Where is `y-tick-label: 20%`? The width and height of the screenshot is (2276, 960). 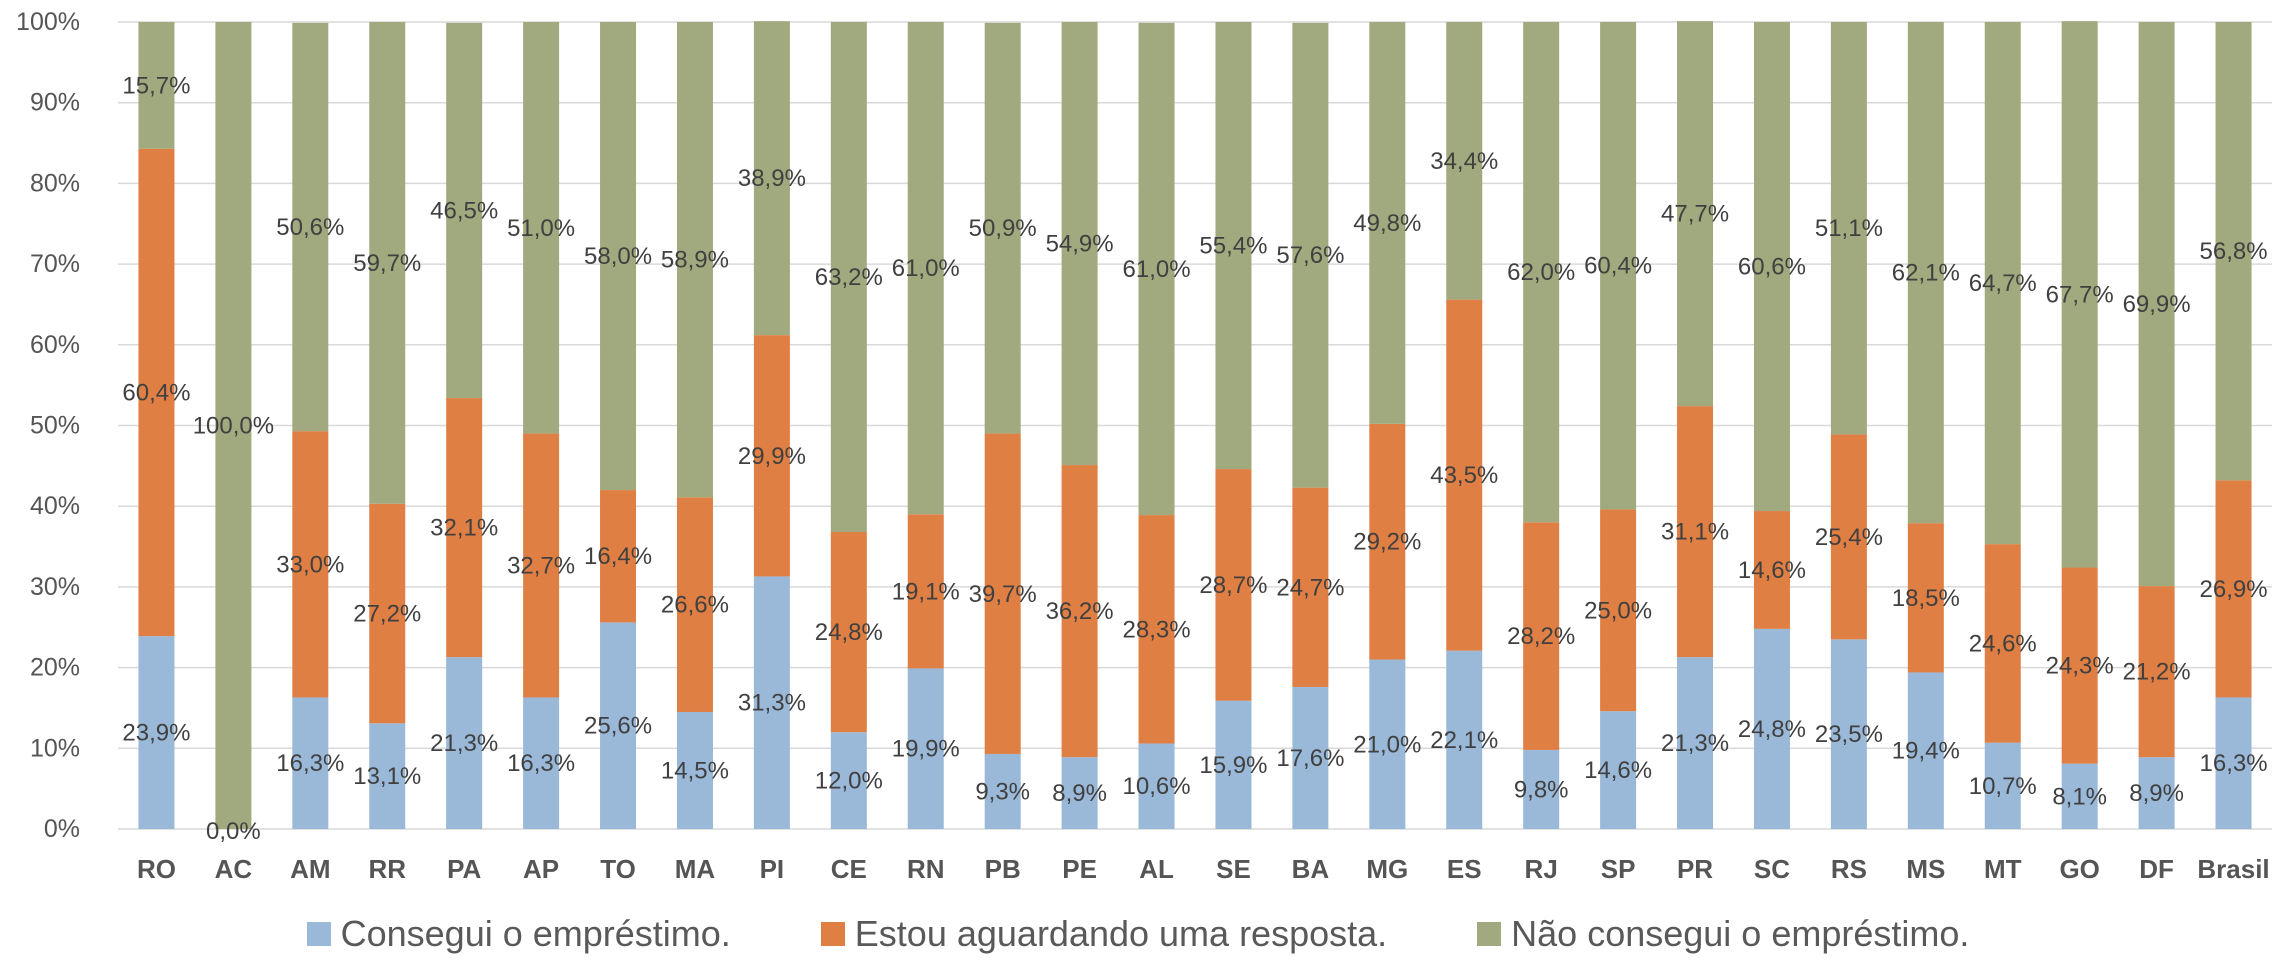 y-tick-label: 20% is located at coordinates (55, 668).